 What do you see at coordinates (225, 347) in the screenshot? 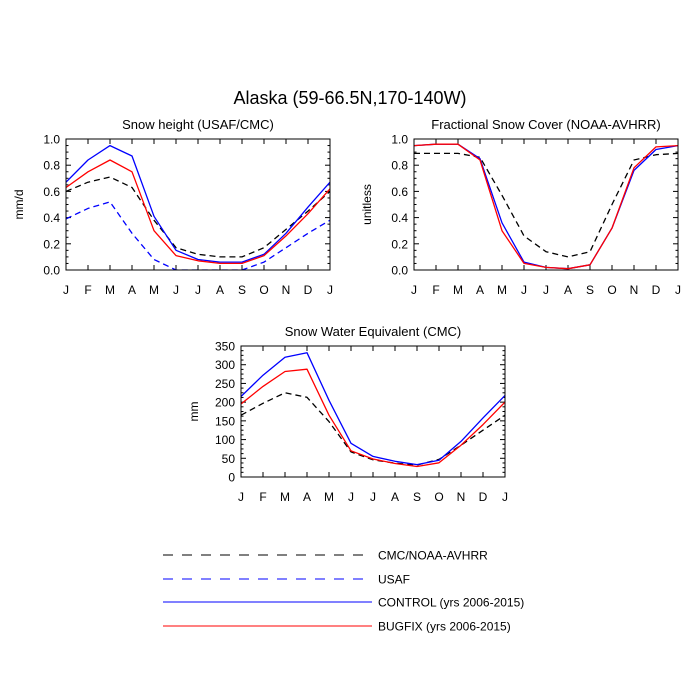
I see `y-tick-label: 350` at bounding box center [225, 347].